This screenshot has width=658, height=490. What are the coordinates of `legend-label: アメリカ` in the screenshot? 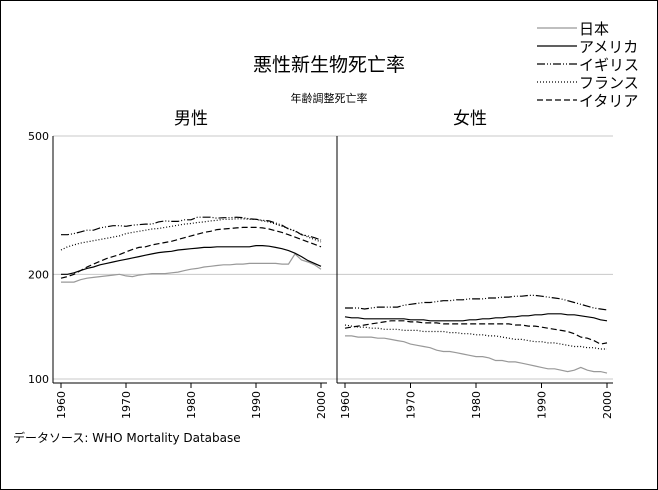 It's located at (608, 47).